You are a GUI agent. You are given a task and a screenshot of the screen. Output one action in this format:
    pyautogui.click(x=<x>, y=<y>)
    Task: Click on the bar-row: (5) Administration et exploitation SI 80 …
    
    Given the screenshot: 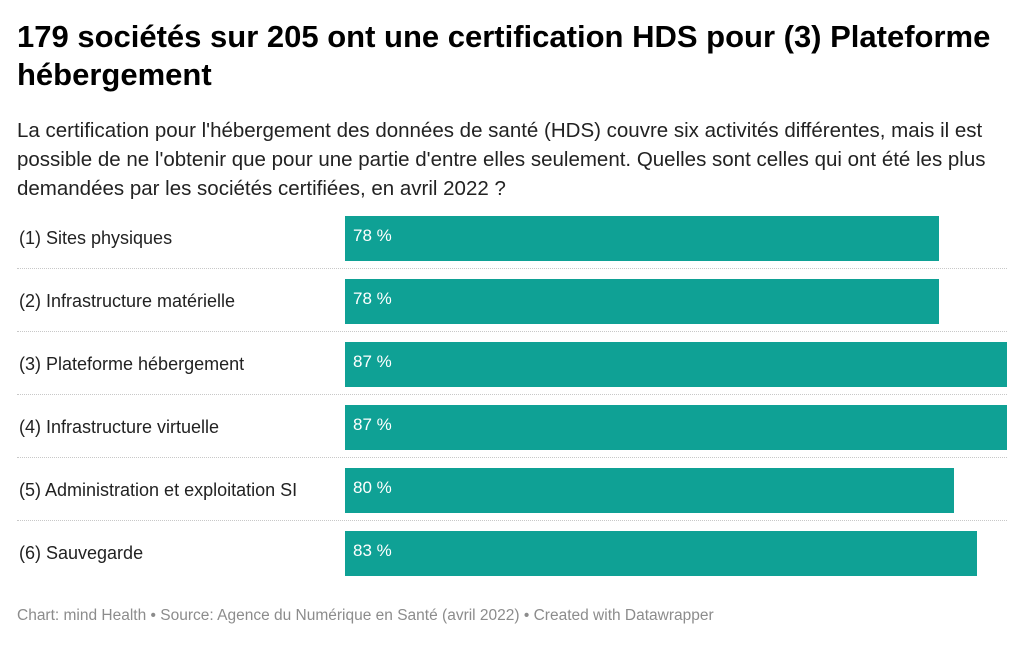 What is the action you would take?
    pyautogui.click(x=512, y=489)
    